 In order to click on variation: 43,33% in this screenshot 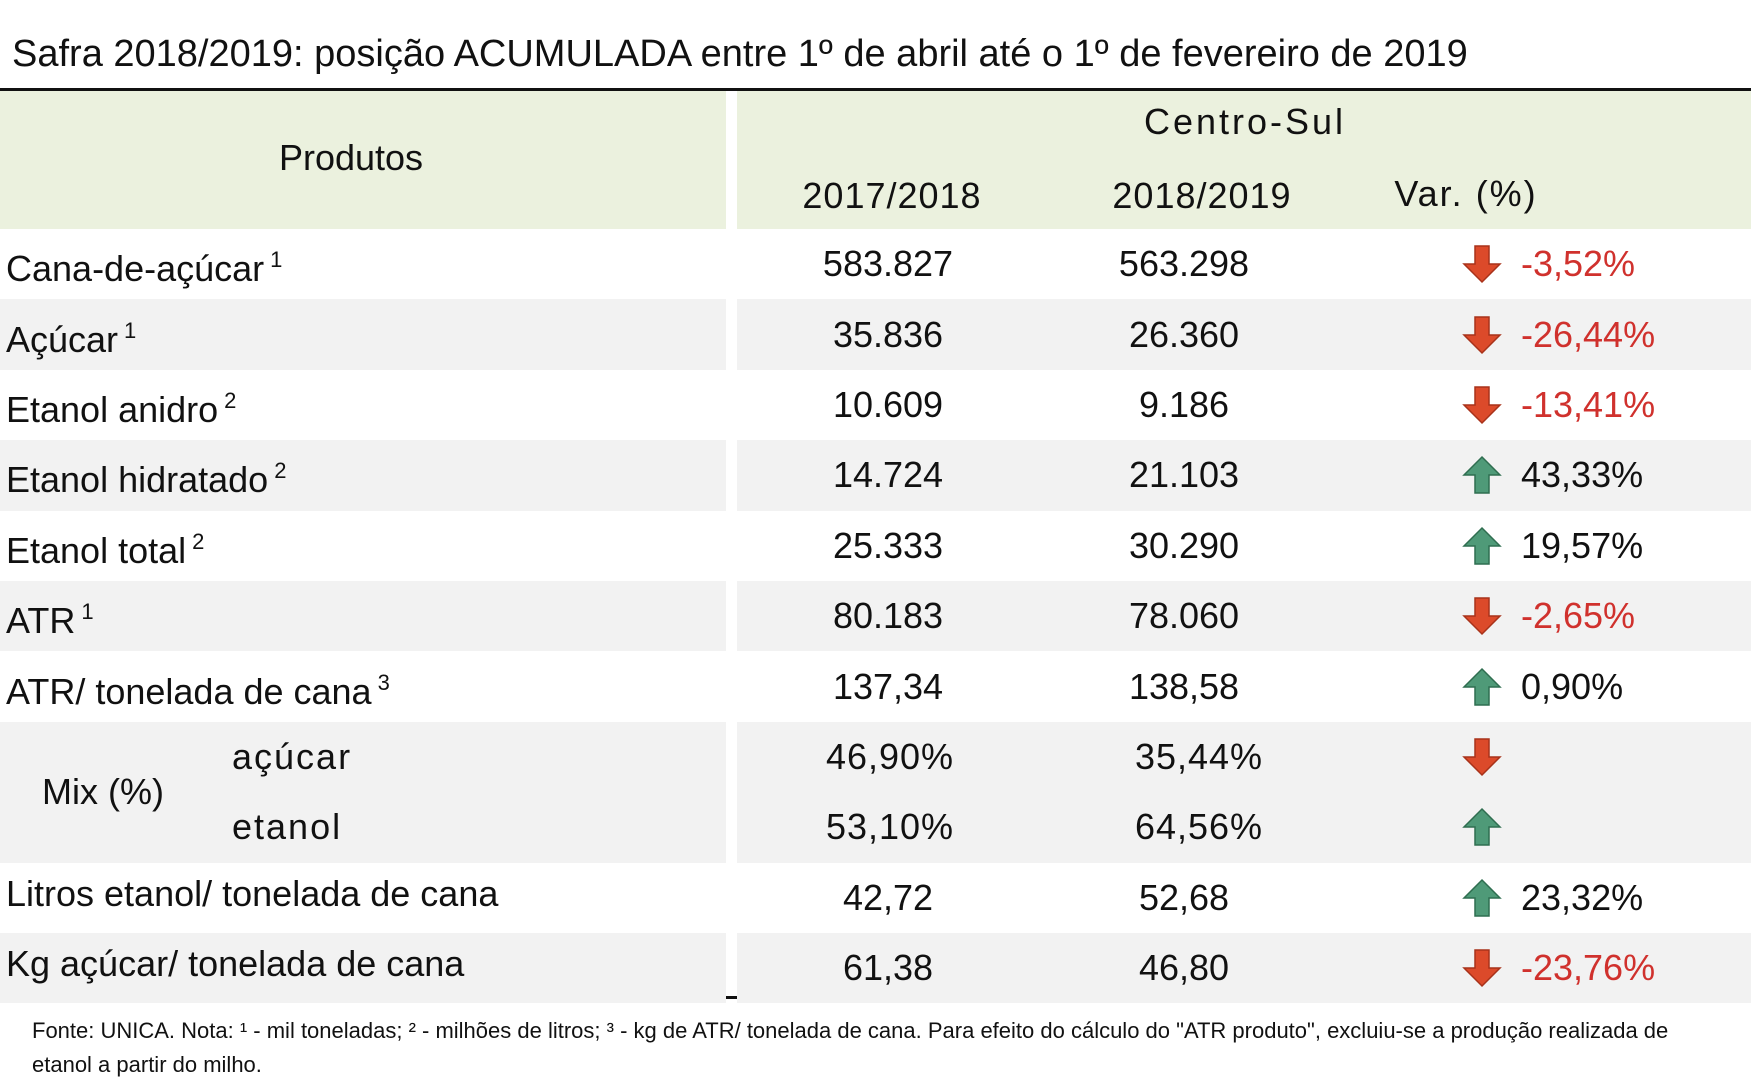, I will do `click(1582, 475)`.